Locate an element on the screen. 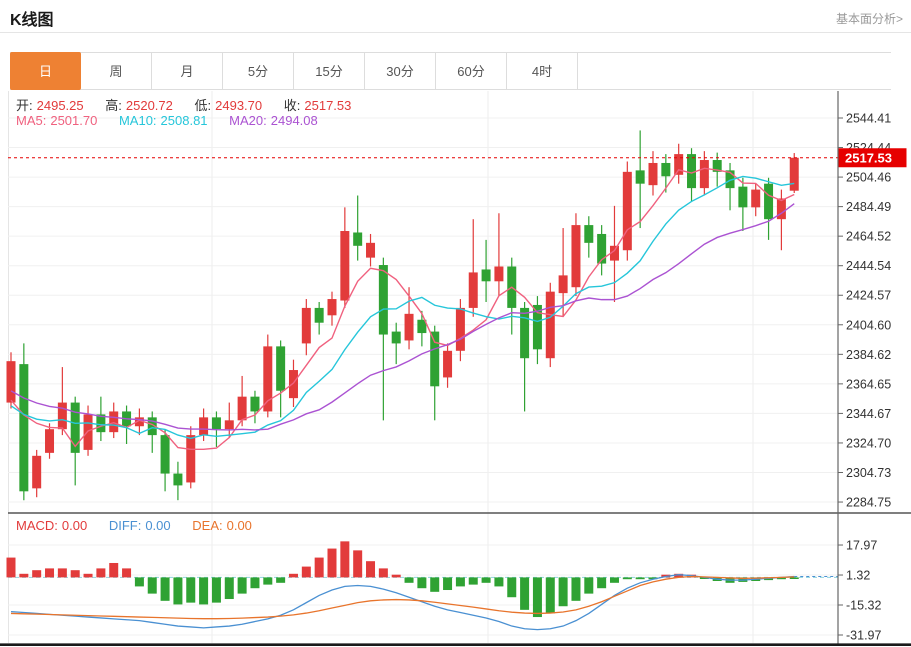 This screenshot has height=647, width=911. ma5-label: MA5: is located at coordinates (31, 120).